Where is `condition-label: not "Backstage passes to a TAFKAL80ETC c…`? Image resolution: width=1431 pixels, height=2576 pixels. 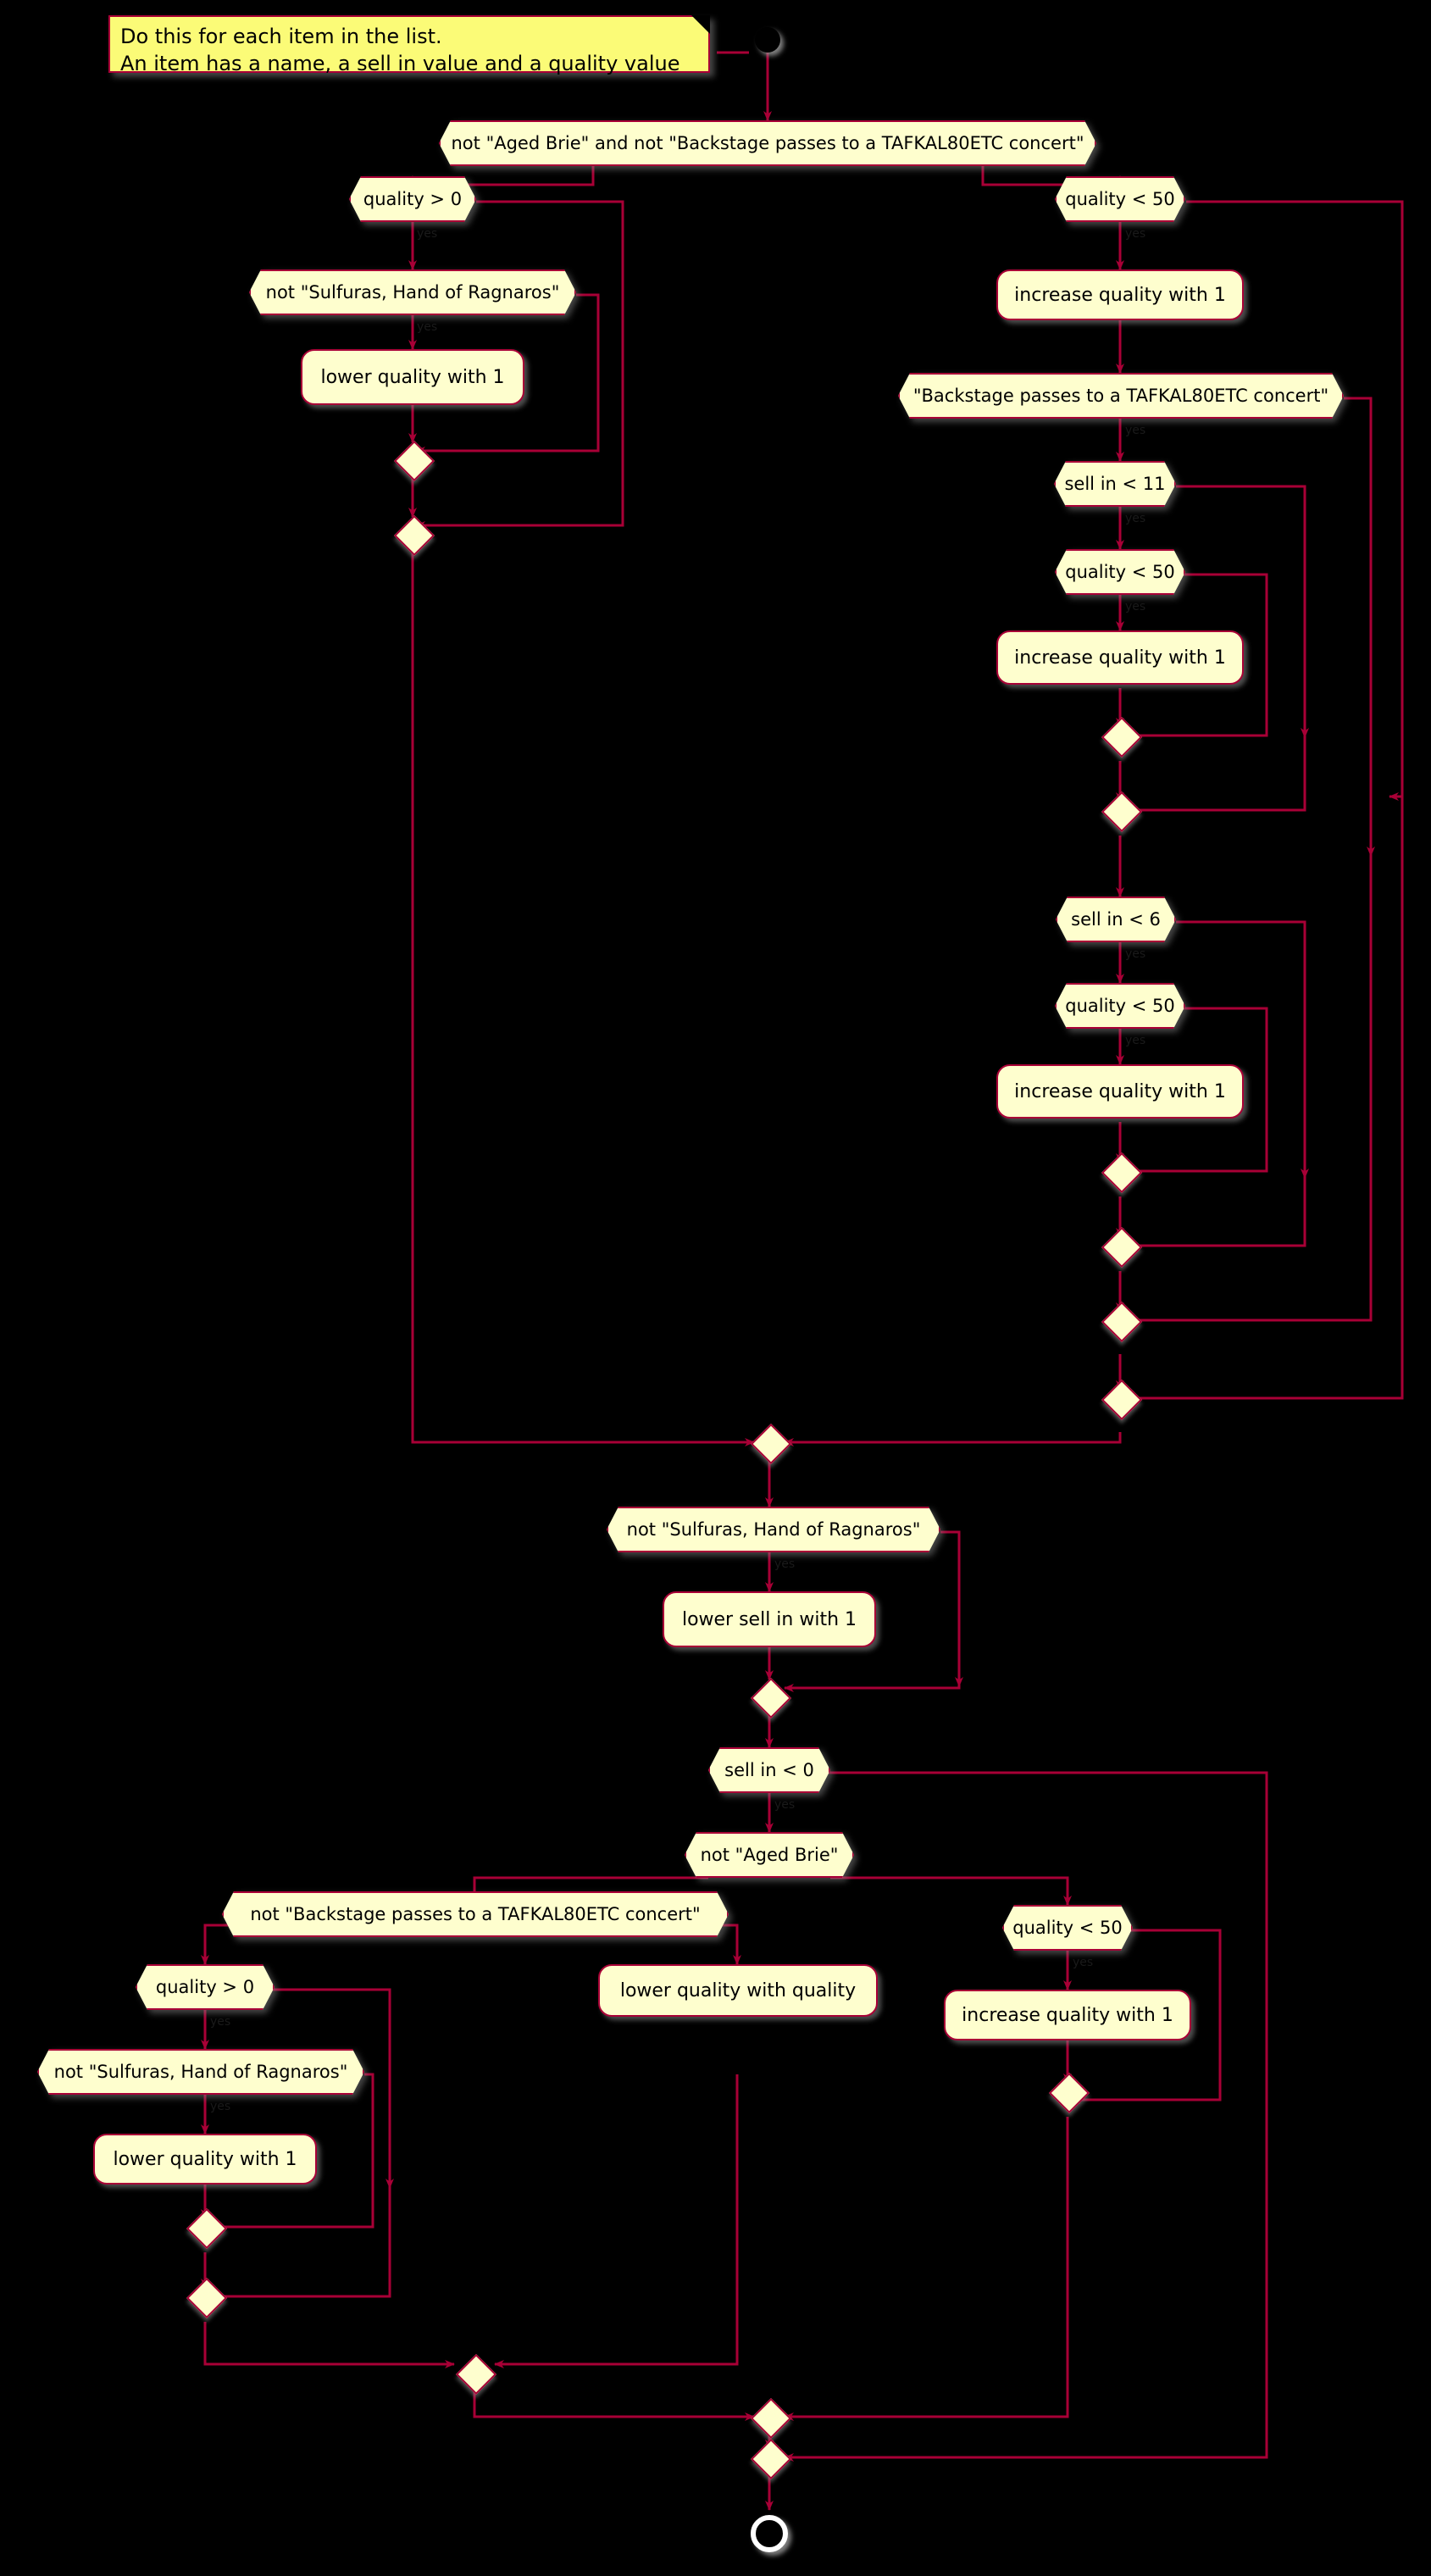
condition-label: not "Backstage passes to a TAFKAL80ETC c… is located at coordinates (476, 1914).